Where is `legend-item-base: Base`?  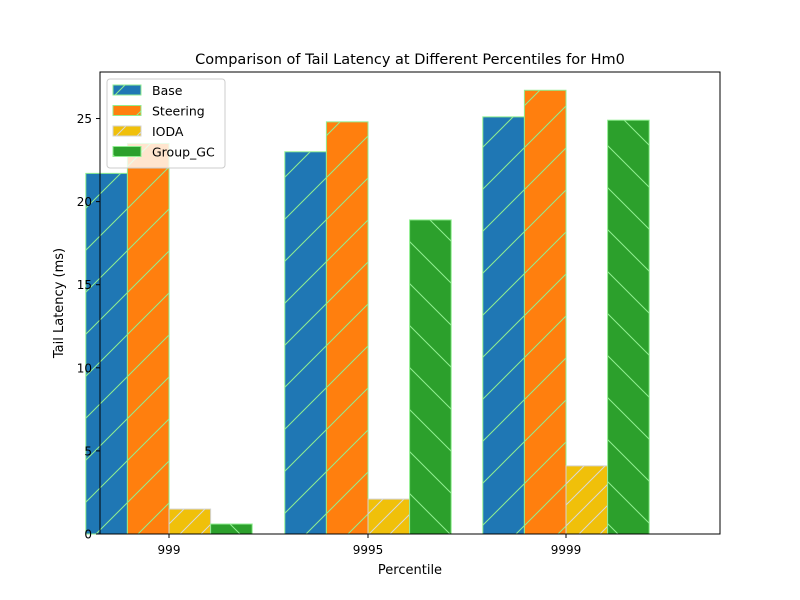
legend-item-base: Base is located at coordinates (147, 90).